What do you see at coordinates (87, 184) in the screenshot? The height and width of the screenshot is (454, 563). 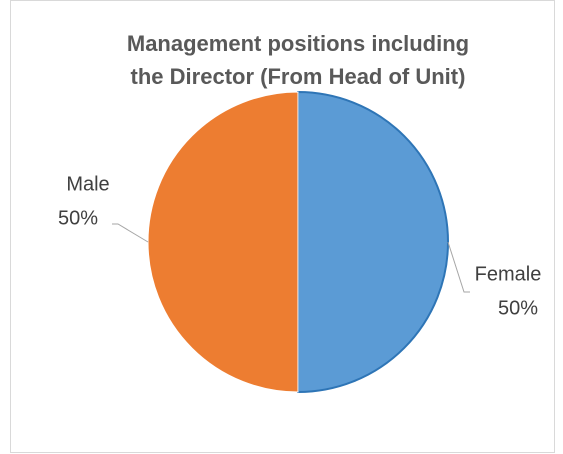 I see `data-label-name: Male` at bounding box center [87, 184].